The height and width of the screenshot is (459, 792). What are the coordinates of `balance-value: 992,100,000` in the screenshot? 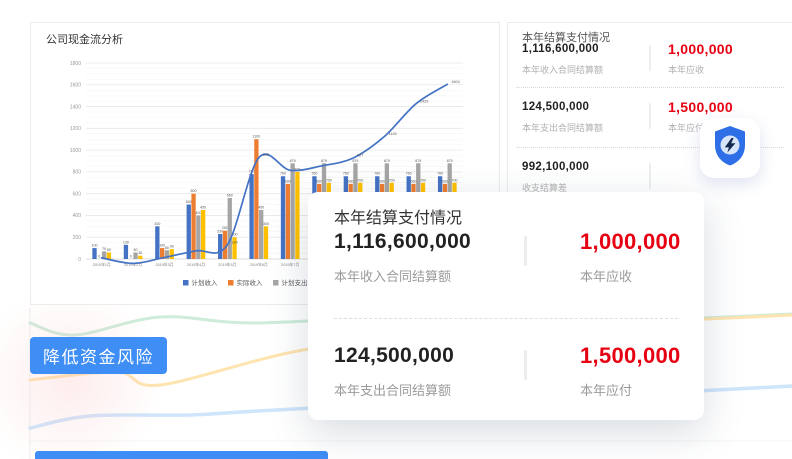 It's located at (556, 167).